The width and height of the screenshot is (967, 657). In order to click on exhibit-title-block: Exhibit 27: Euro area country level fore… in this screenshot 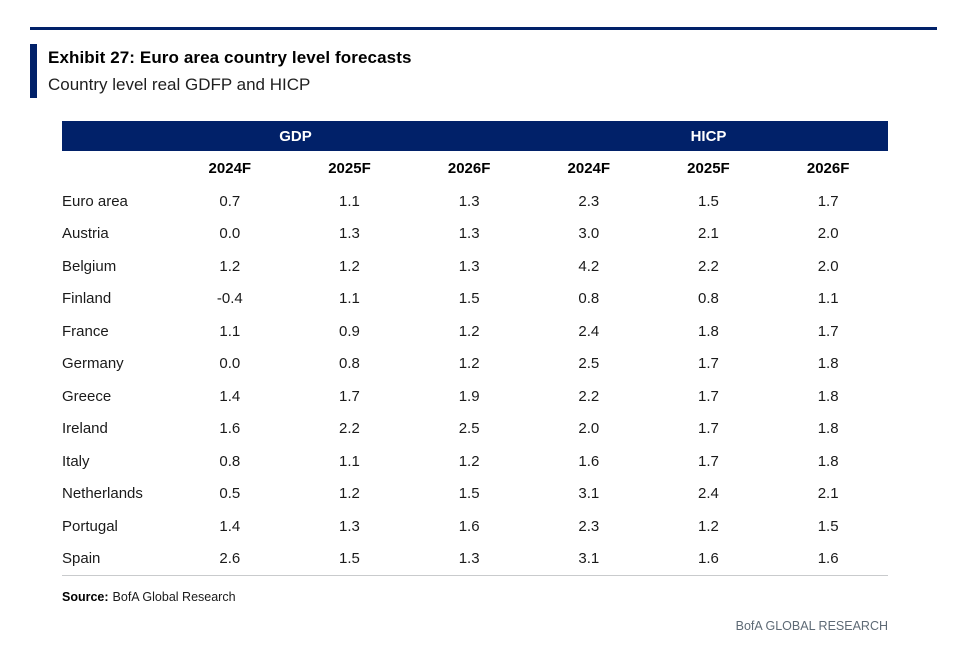, I will do `click(221, 71)`.